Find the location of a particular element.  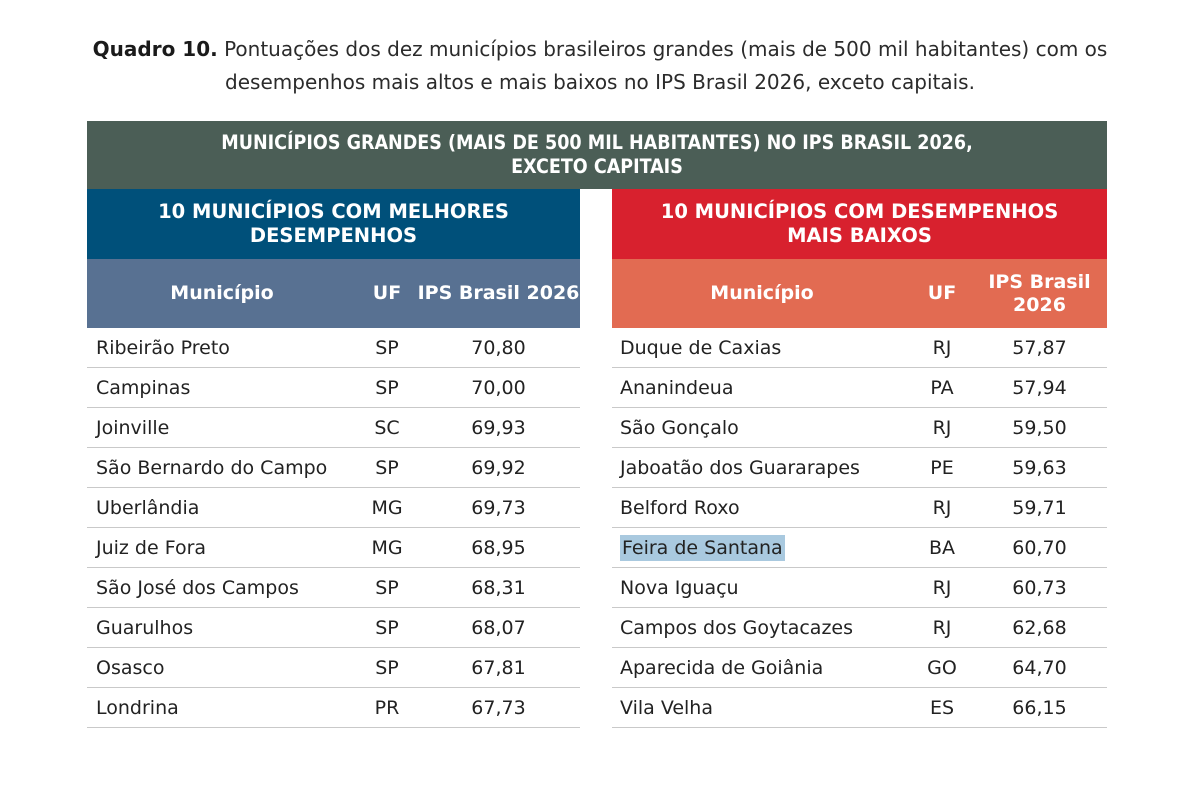

cell-municipio: Nova Iguaçu is located at coordinates (679, 587).